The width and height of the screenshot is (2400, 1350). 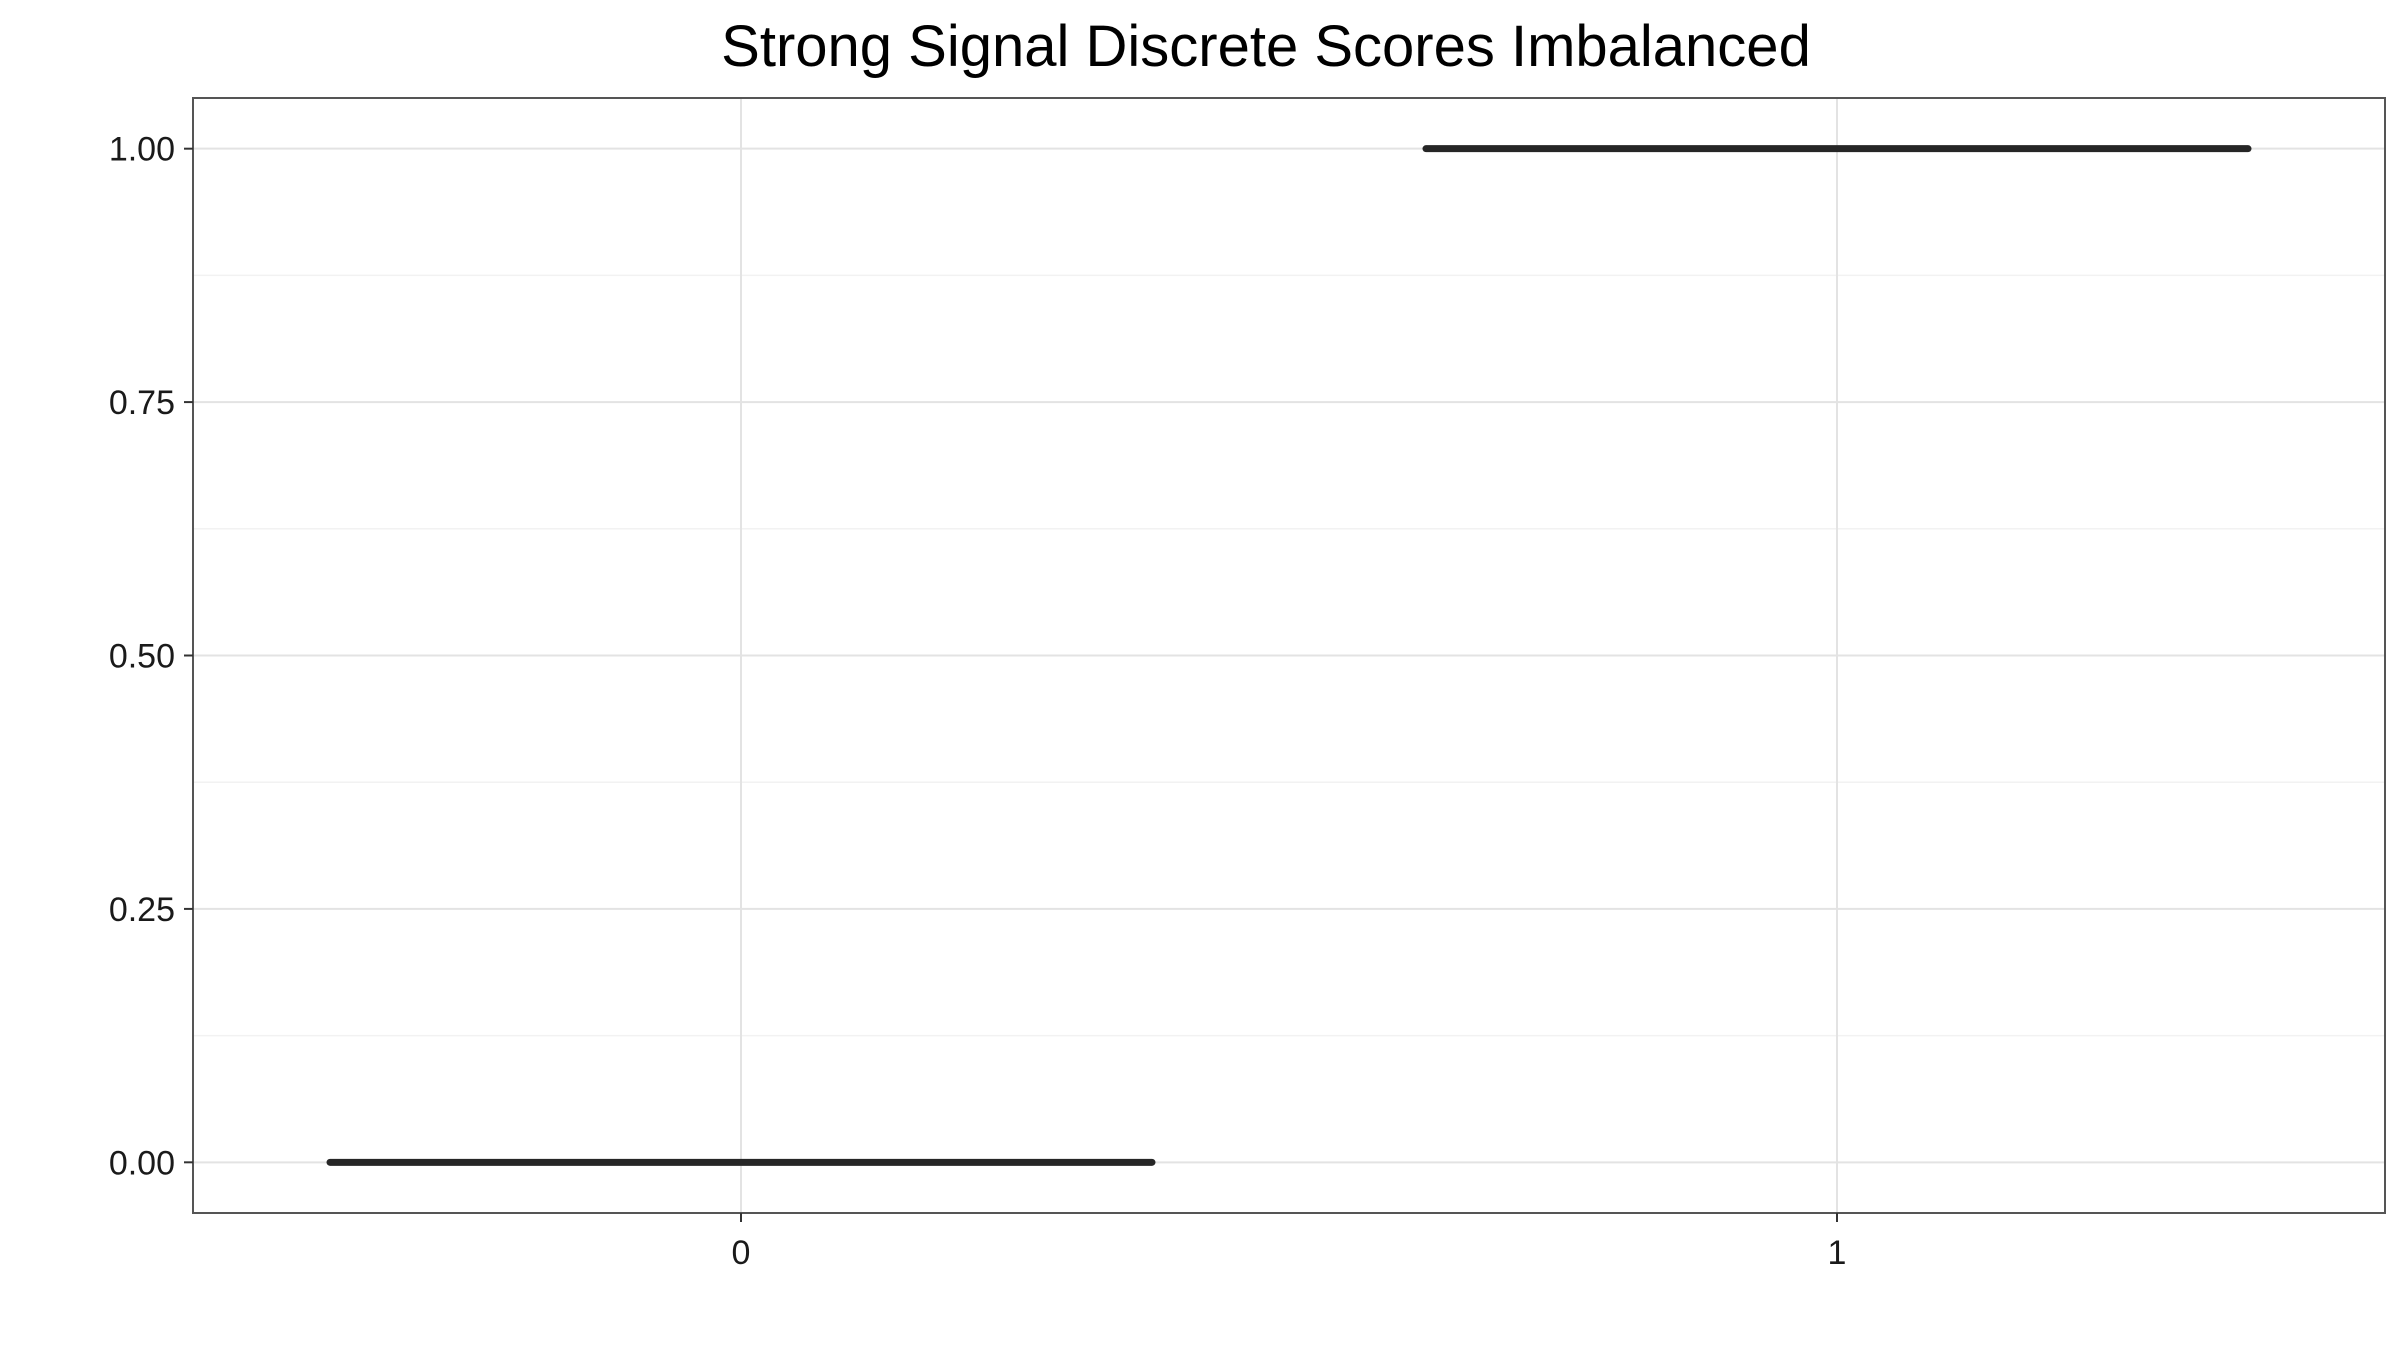 What do you see at coordinates (142, 403) in the screenshot?
I see `y-tick-label: 0.75` at bounding box center [142, 403].